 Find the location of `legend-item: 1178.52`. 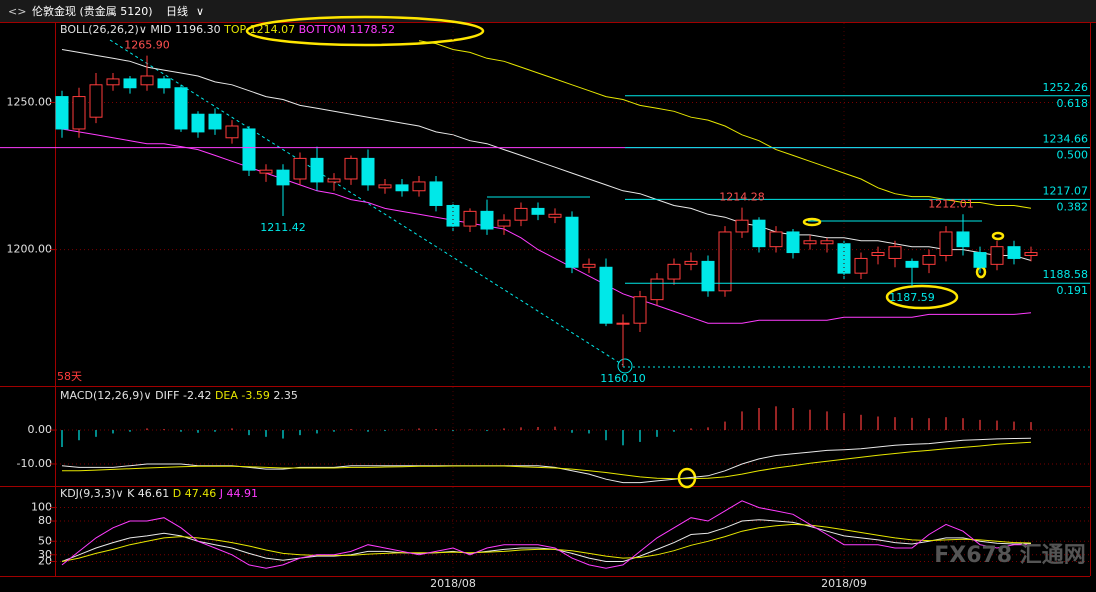

legend-item: 1178.52 is located at coordinates (373, 29).